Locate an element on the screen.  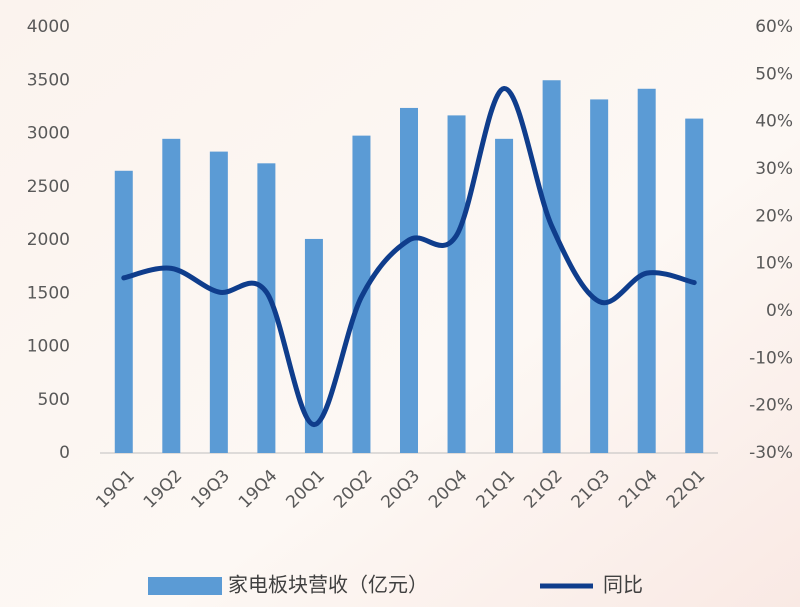
y-tick-label: 2000 is located at coordinates (48, 240).